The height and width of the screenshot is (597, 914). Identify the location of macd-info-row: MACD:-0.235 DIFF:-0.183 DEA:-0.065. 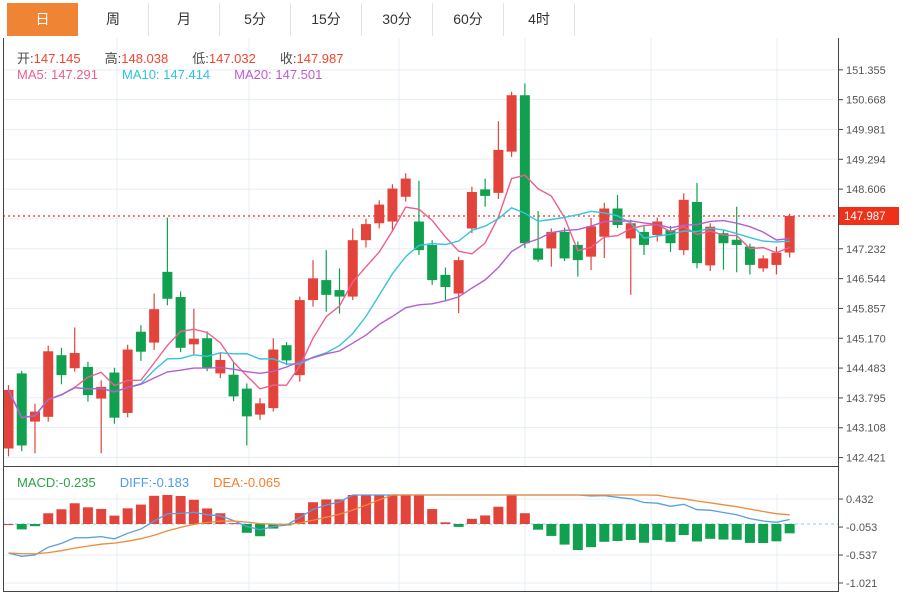
(160, 482).